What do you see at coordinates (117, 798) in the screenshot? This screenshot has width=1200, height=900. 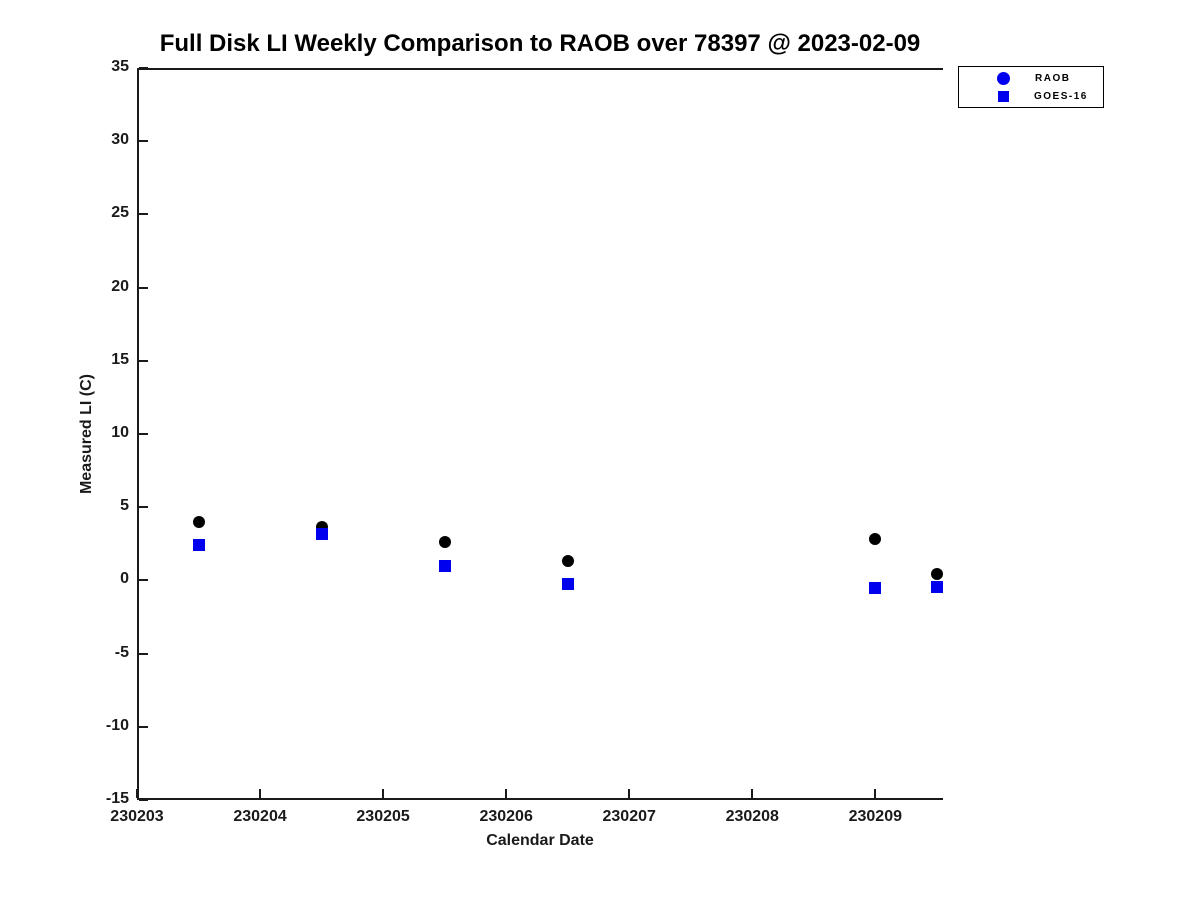 I see `y-axis-tick-label: -15` at bounding box center [117, 798].